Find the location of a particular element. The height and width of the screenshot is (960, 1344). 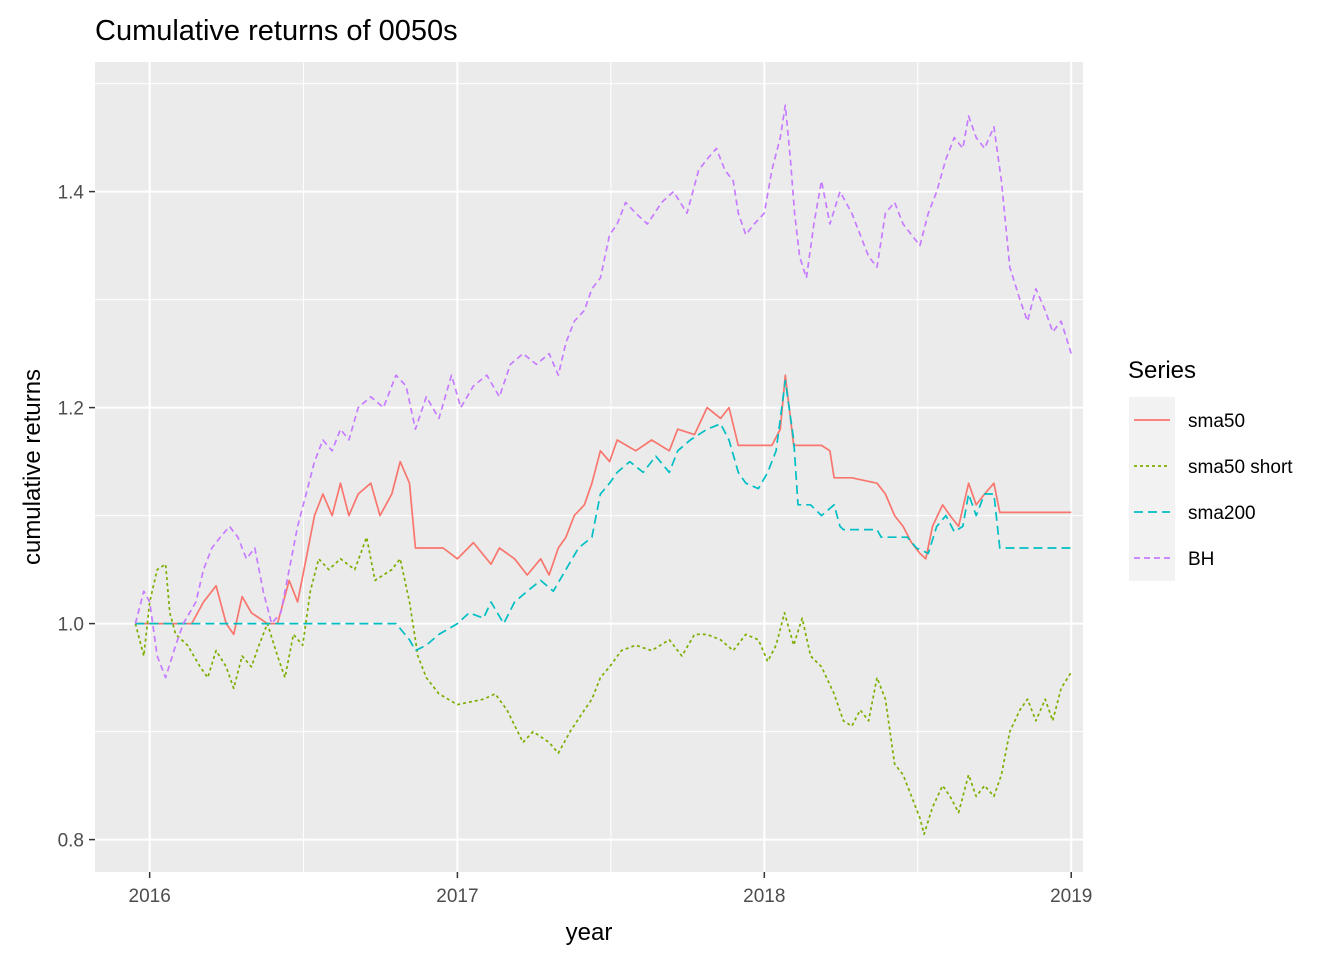

legend-title: Series is located at coordinates (1162, 370).